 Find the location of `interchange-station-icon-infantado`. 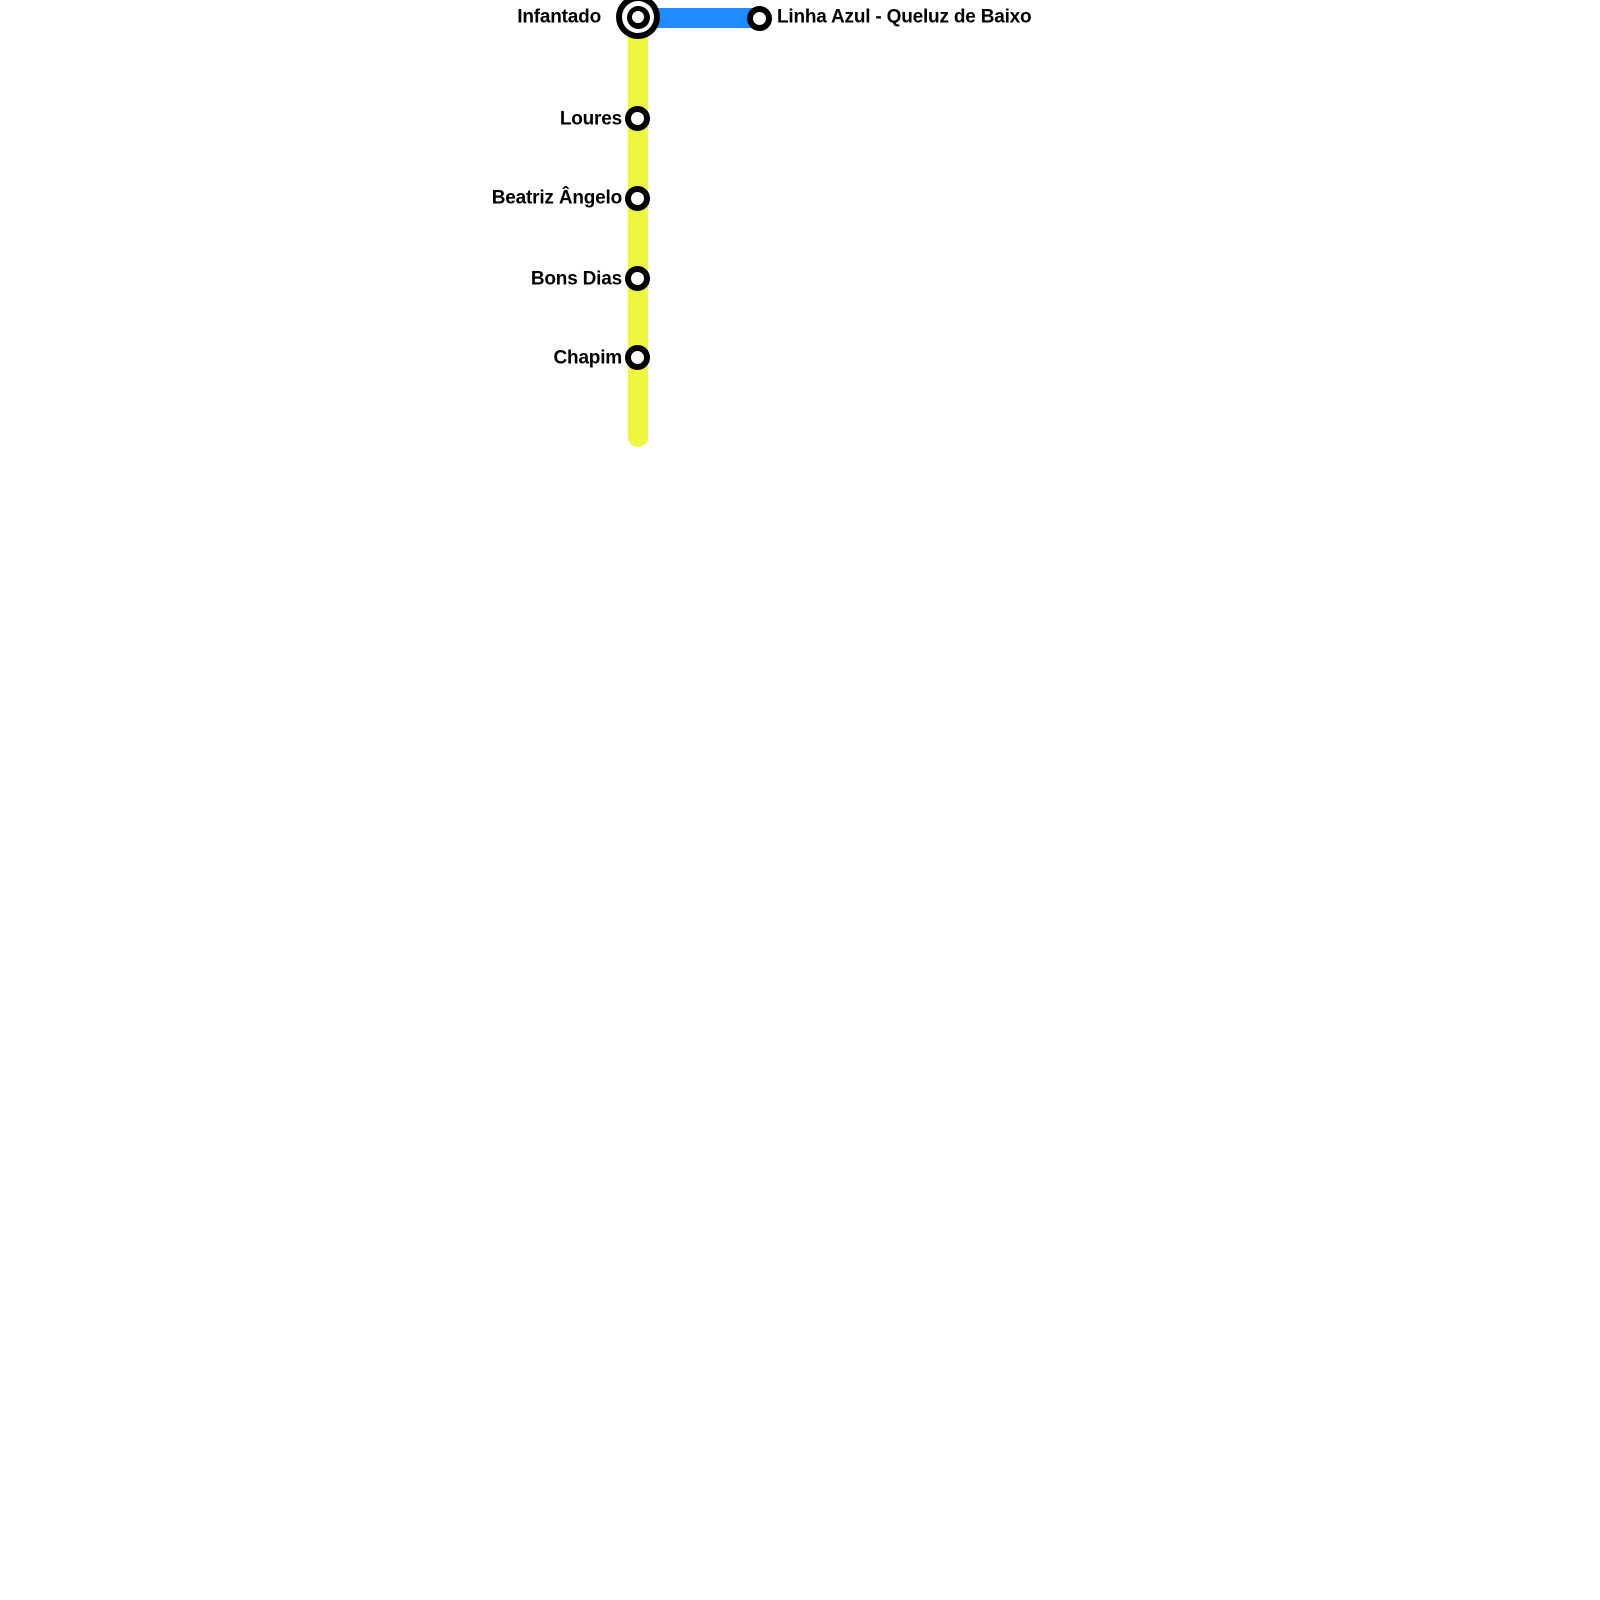

interchange-station-icon-infantado is located at coordinates (638, 19).